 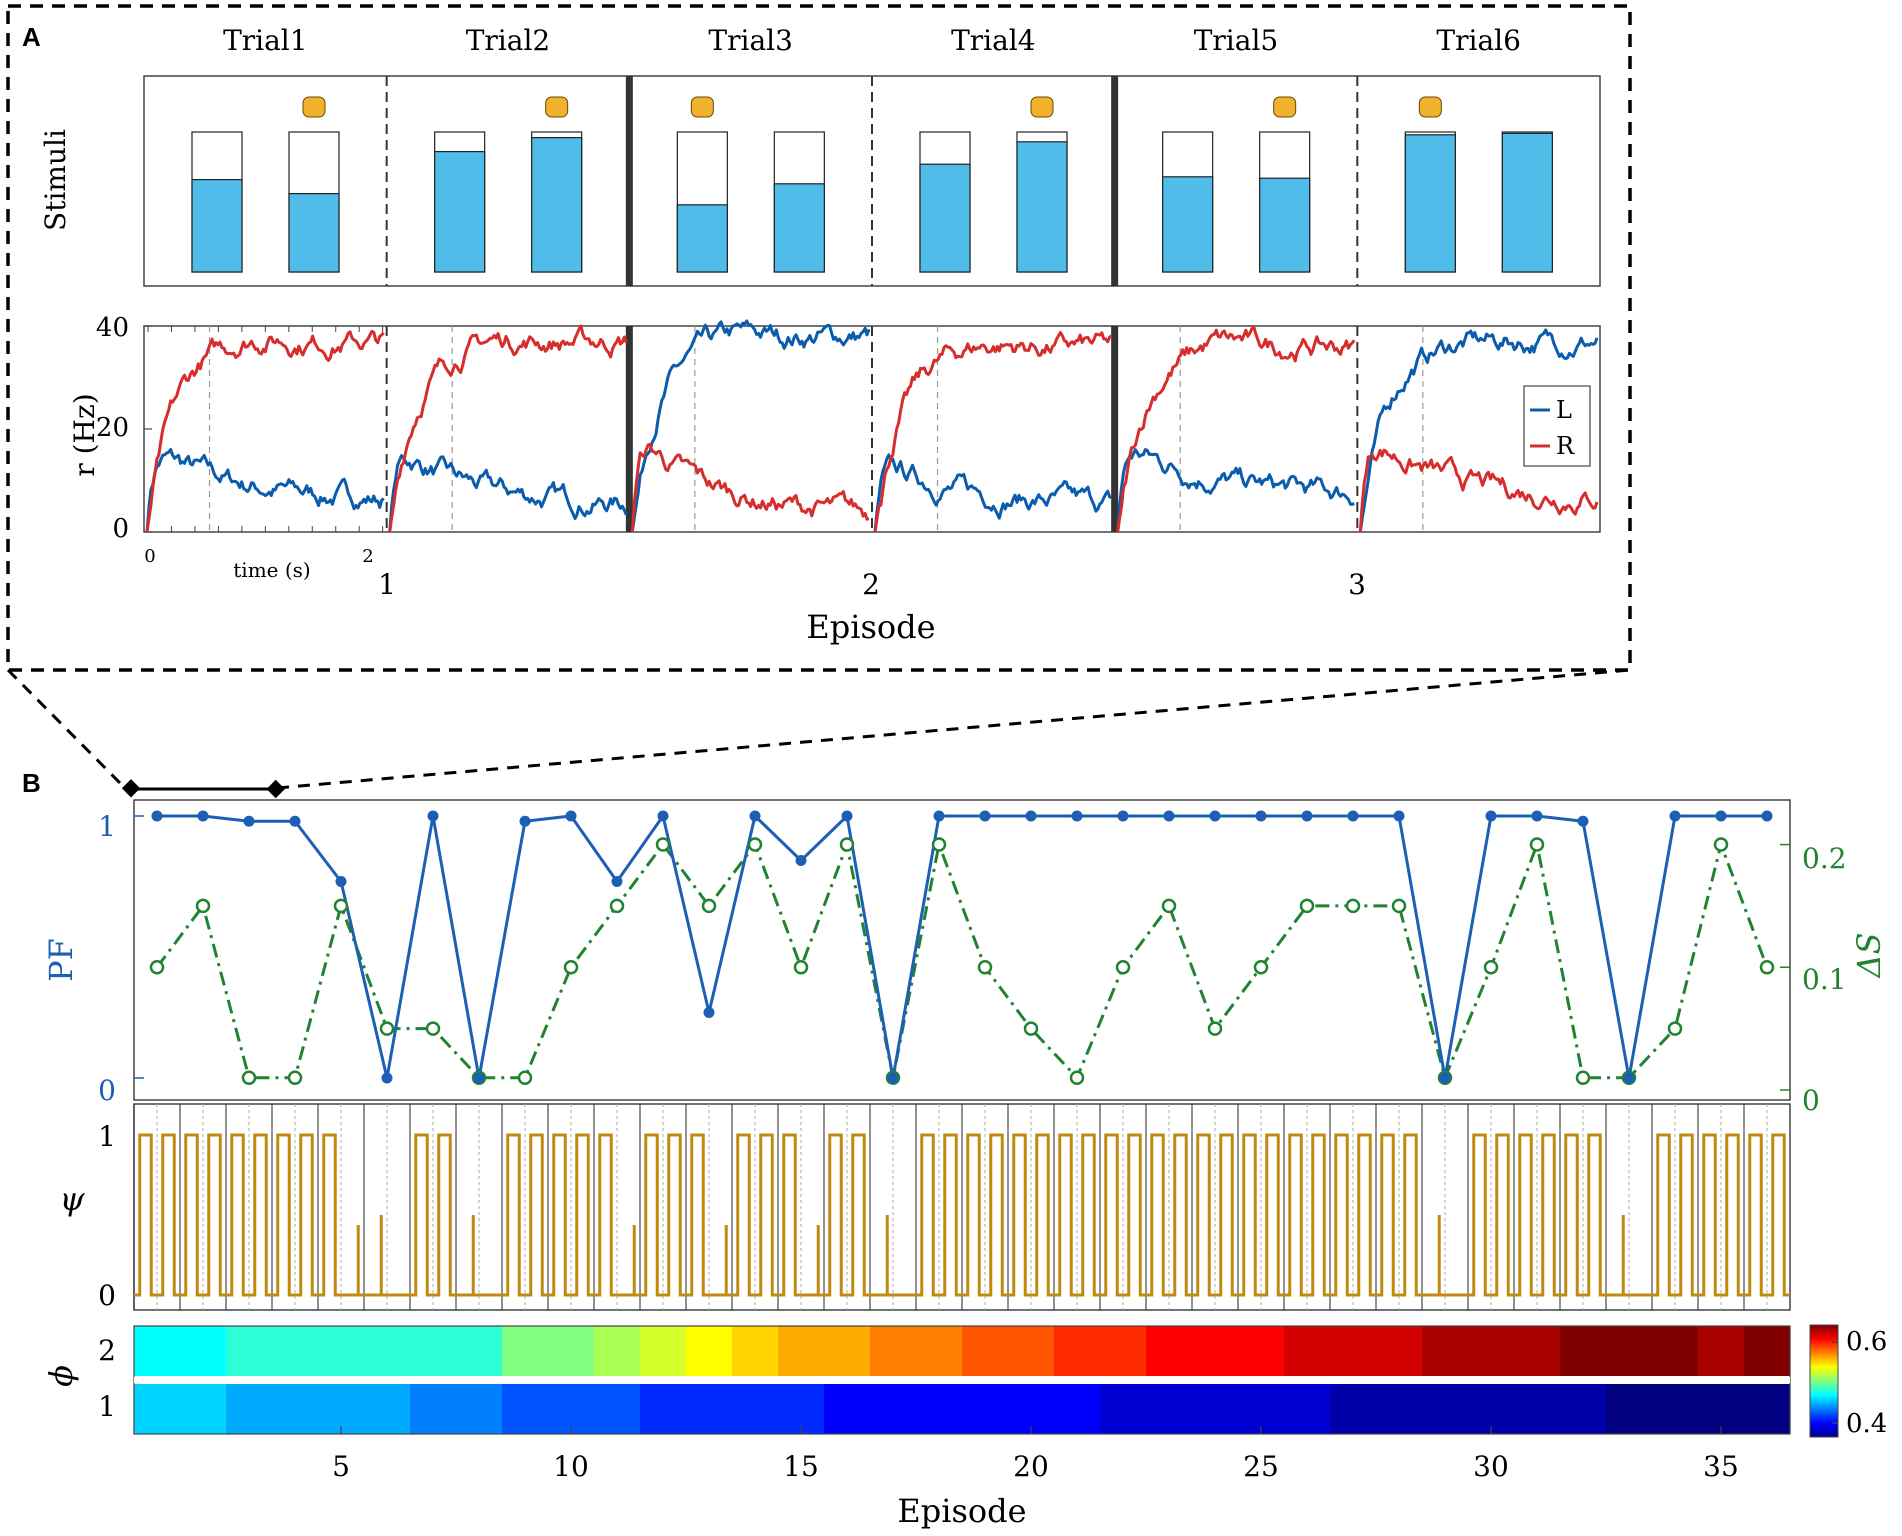 I want to click on legend-r-label: R, so click(x=1565, y=446).